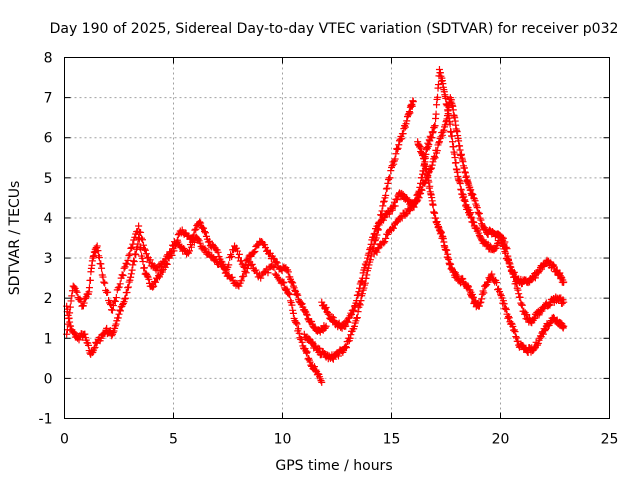 This screenshot has height=480, width=640. Describe the element at coordinates (491, 247) in the screenshot. I see `series-trace-f` at that location.